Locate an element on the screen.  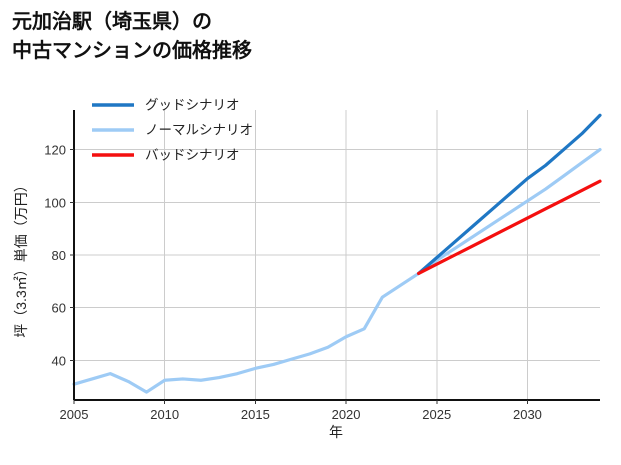
legend-label: バッドシナリオ is located at coordinates (192, 155).